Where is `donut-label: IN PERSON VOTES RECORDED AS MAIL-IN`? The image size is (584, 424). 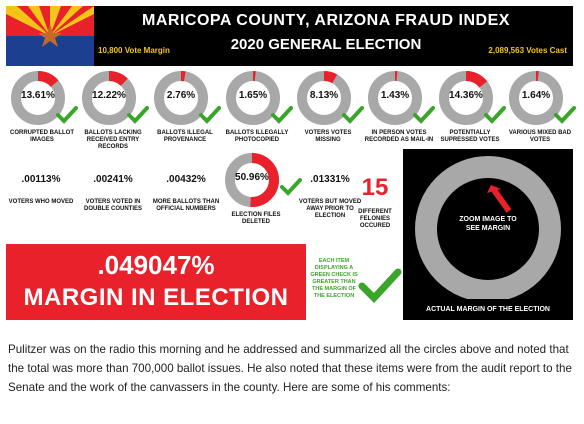 donut-label: IN PERSON VOTES RECORDED AS MAIL-IN is located at coordinates (399, 136).